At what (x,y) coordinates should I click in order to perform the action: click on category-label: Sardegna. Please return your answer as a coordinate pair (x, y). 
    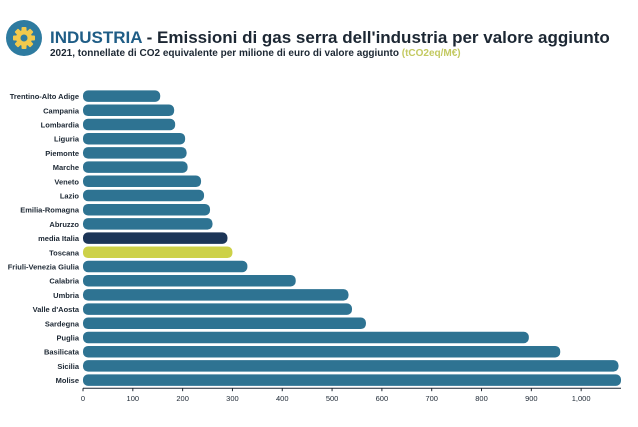
    Looking at the image, I should click on (62, 323).